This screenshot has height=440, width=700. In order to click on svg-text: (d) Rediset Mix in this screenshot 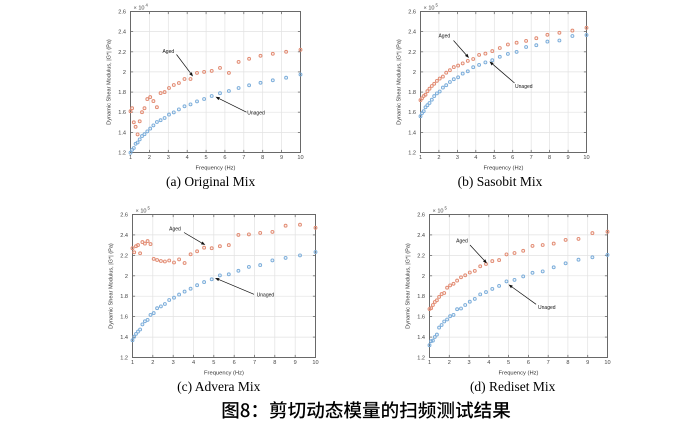, I will do `click(513, 386)`.